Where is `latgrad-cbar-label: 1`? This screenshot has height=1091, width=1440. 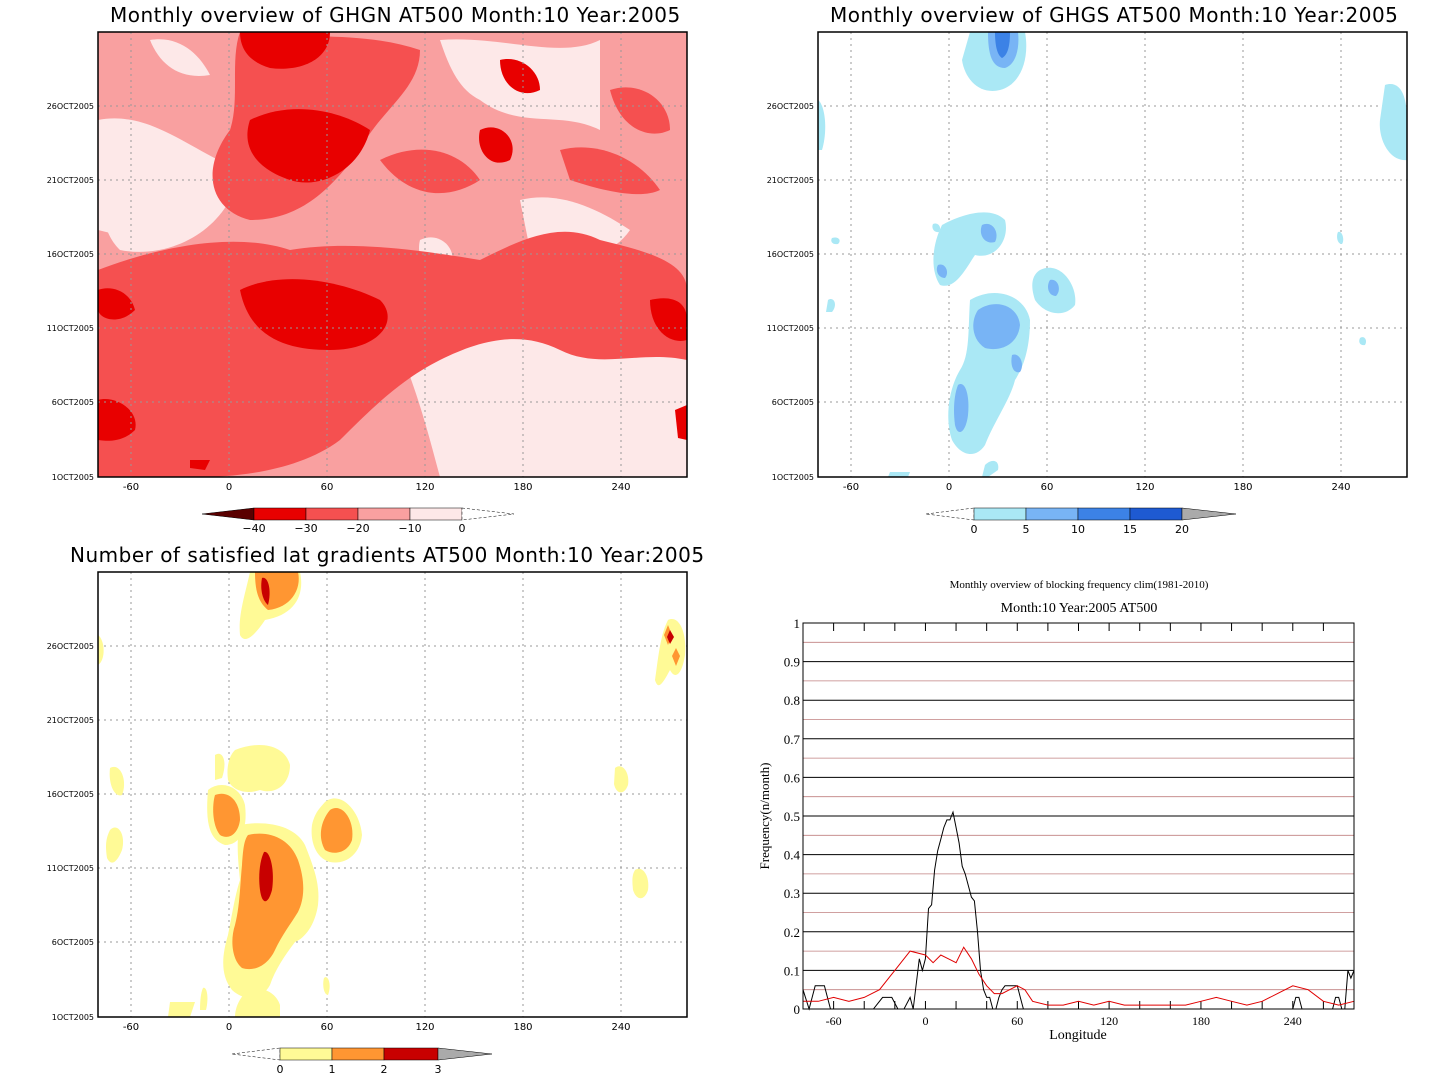
latgrad-cbar-label: 1 is located at coordinates (332, 1069).